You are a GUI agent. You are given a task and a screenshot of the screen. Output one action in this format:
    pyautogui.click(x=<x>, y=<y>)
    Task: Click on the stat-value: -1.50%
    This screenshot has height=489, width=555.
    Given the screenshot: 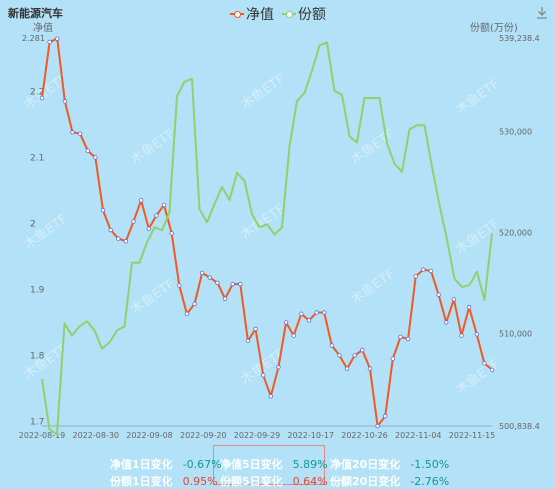 What is the action you would take?
    pyautogui.click(x=430, y=464)
    